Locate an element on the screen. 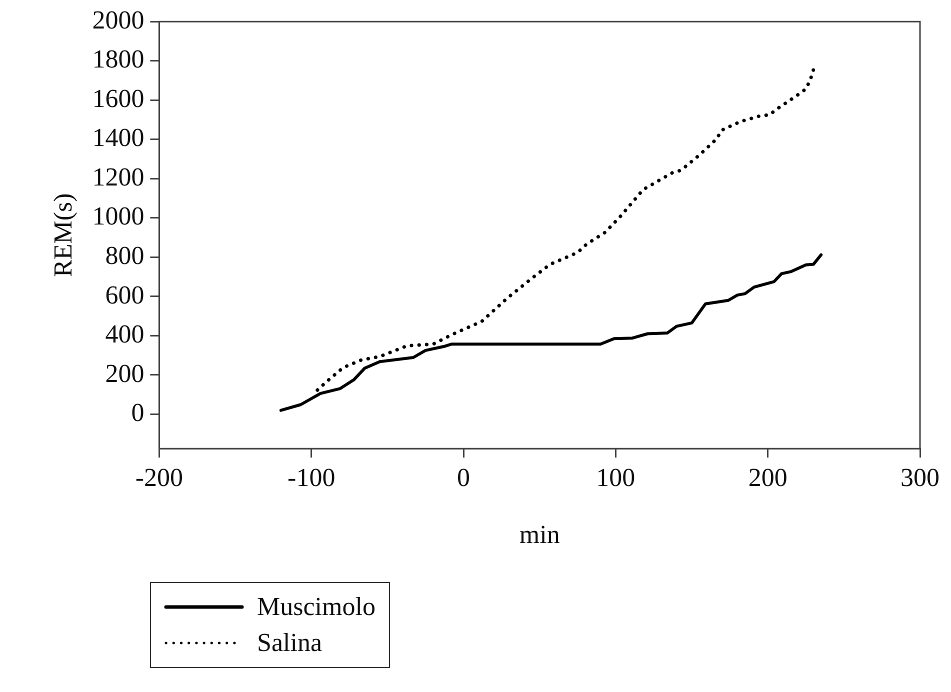 The width and height of the screenshot is (951, 692). y-tick-label: 400 is located at coordinates (124, 334).